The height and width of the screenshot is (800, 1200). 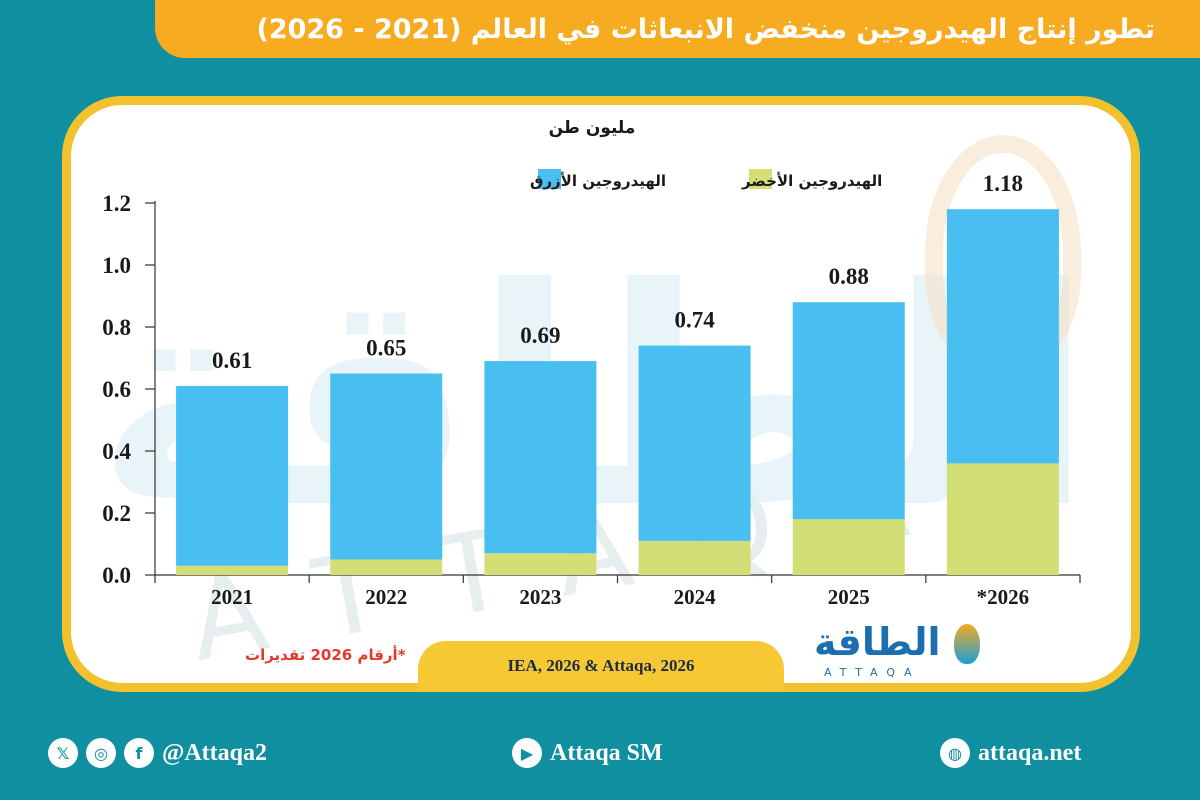 I want to click on source-text: IEA, 2026 & Attaqa, 2026, so click(x=601, y=665).